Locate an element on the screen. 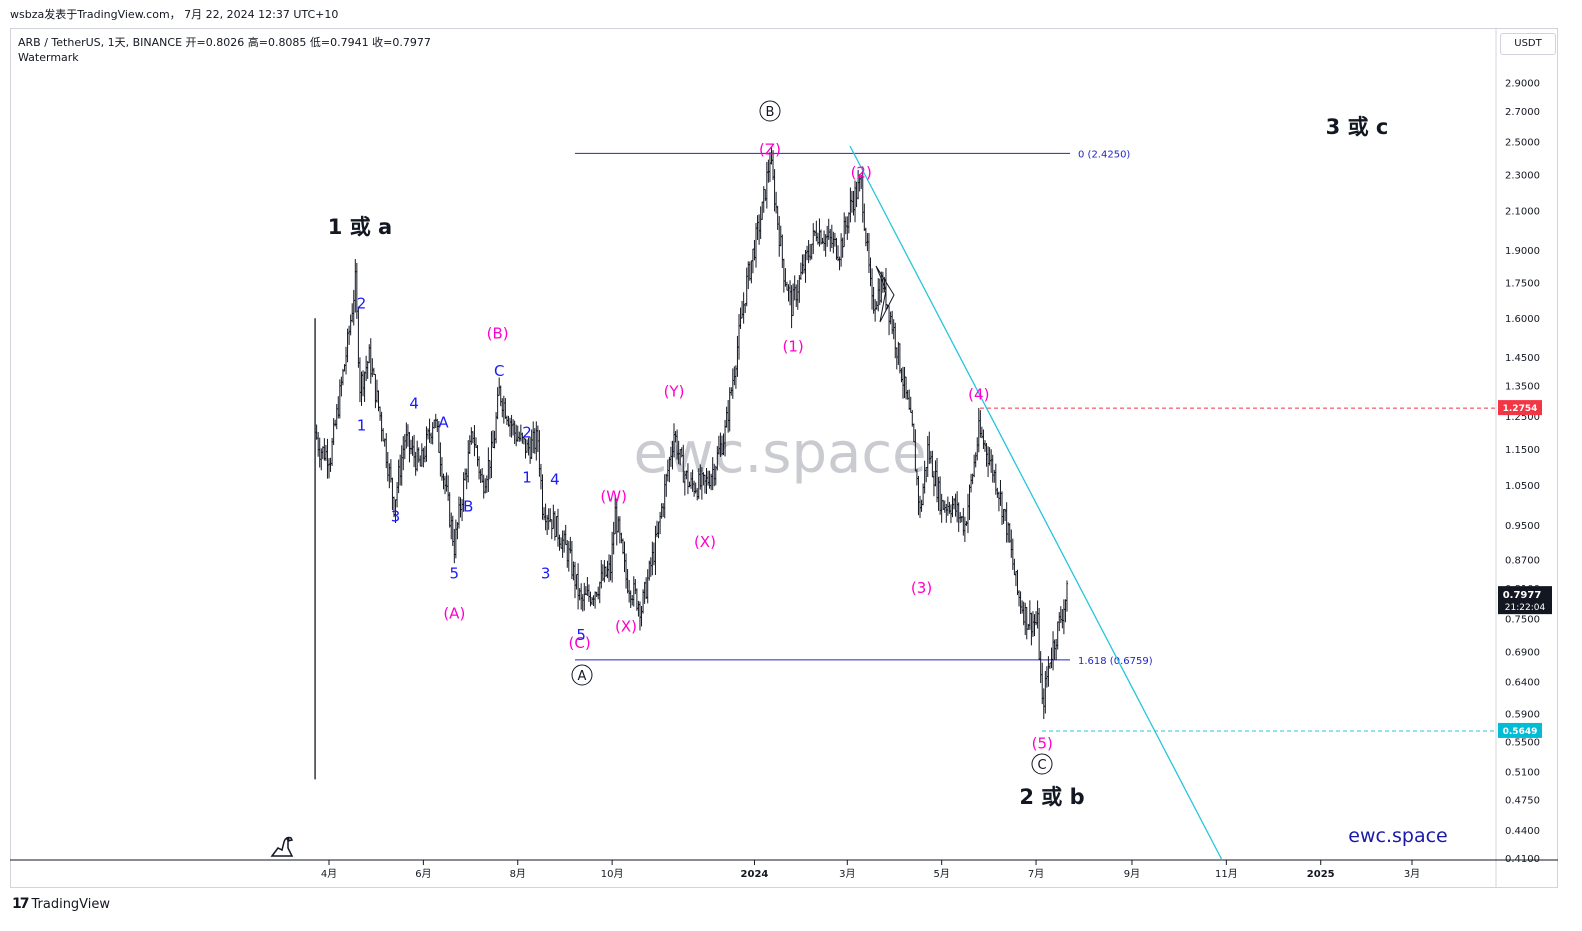 The width and height of the screenshot is (1582, 931). fib-1618-label: 1.618 (0.6759) is located at coordinates (1115, 661).